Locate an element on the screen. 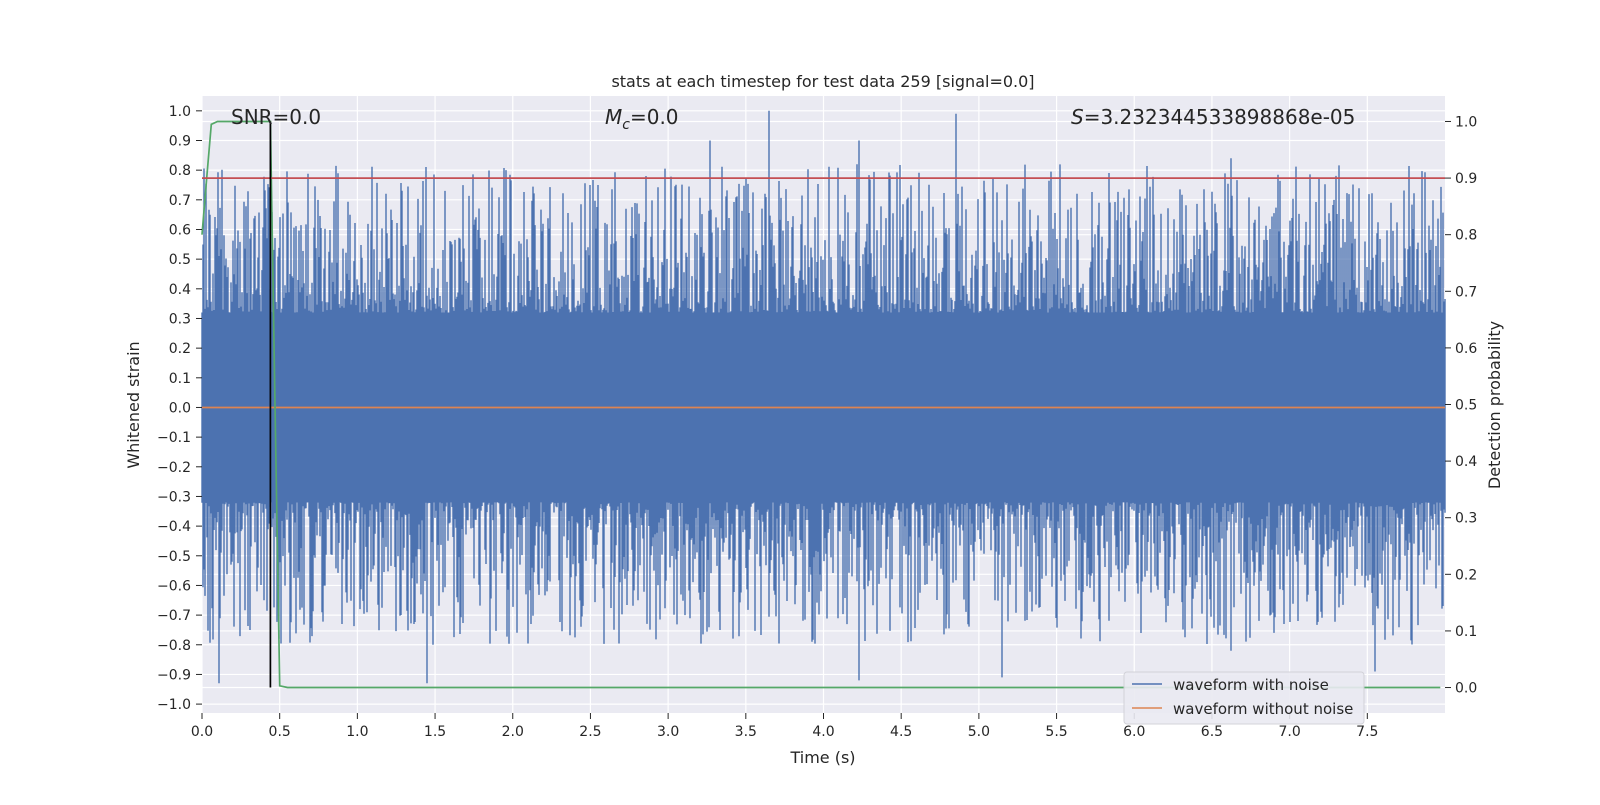 The image size is (1600, 805). right-y-tick-label: 0.2 is located at coordinates (1466, 575).